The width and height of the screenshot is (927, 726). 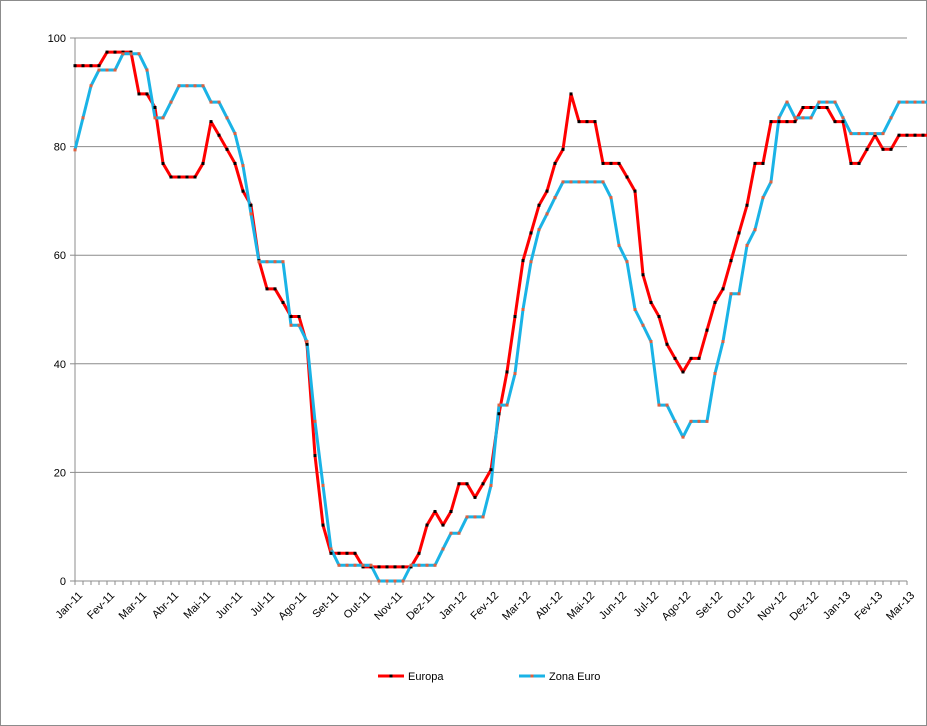 What do you see at coordinates (426, 677) in the screenshot?
I see `legend-label-0: Europa` at bounding box center [426, 677].